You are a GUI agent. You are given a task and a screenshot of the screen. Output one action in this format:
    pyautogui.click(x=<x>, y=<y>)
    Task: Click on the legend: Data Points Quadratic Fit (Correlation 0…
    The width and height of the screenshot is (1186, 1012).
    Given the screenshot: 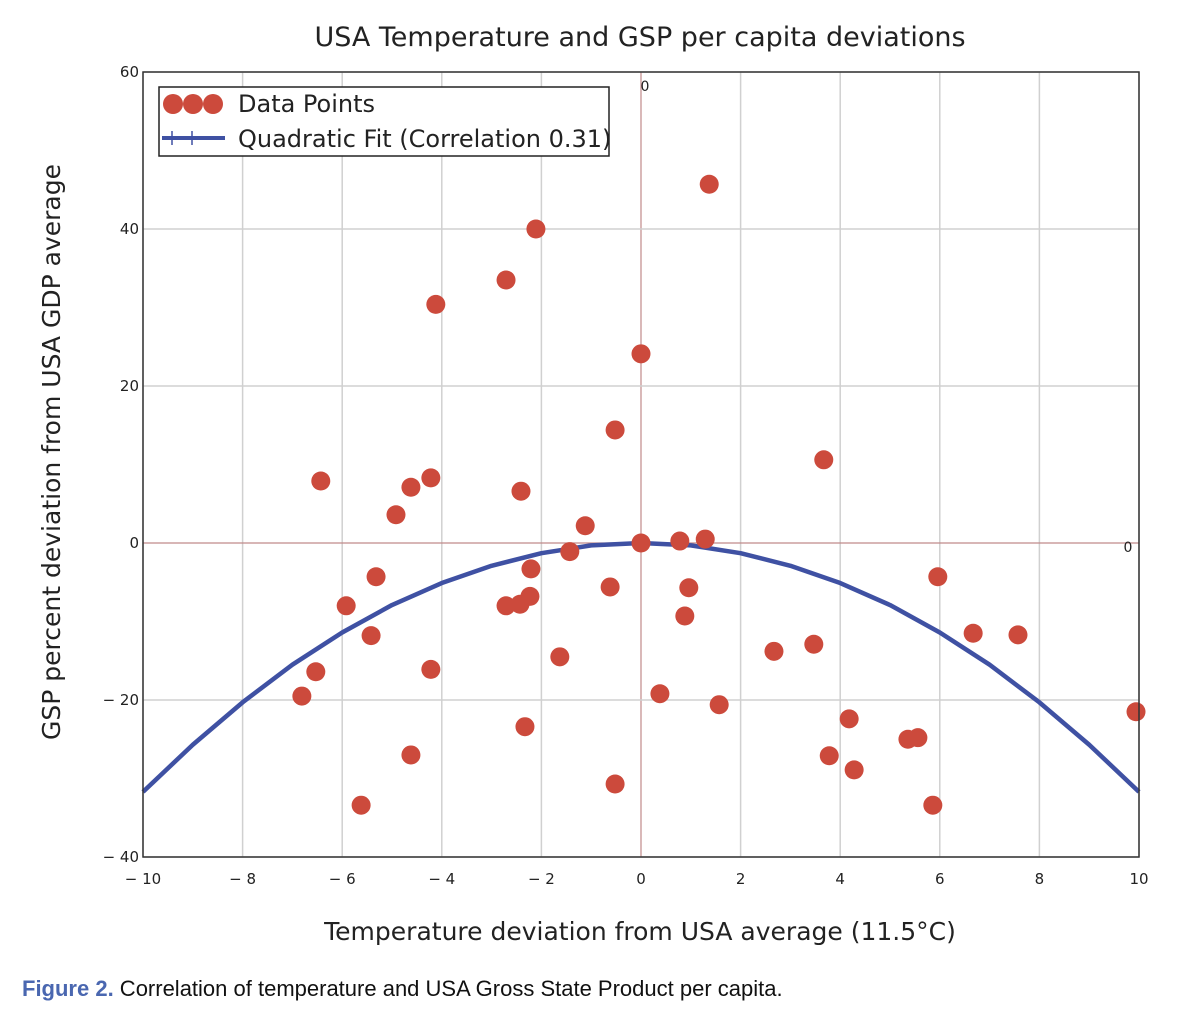 What is the action you would take?
    pyautogui.click(x=384, y=121)
    